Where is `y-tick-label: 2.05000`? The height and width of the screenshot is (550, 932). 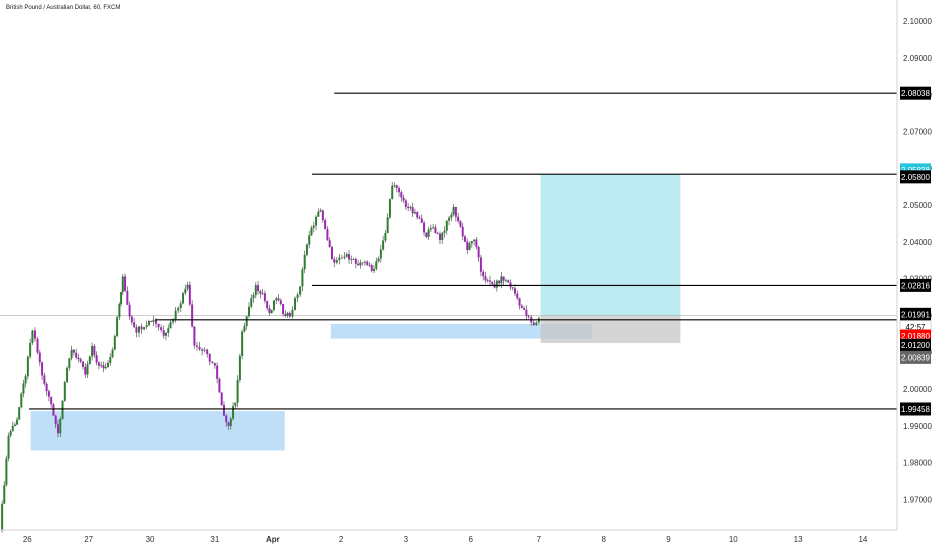
y-tick-label: 2.05000 is located at coordinates (917, 205).